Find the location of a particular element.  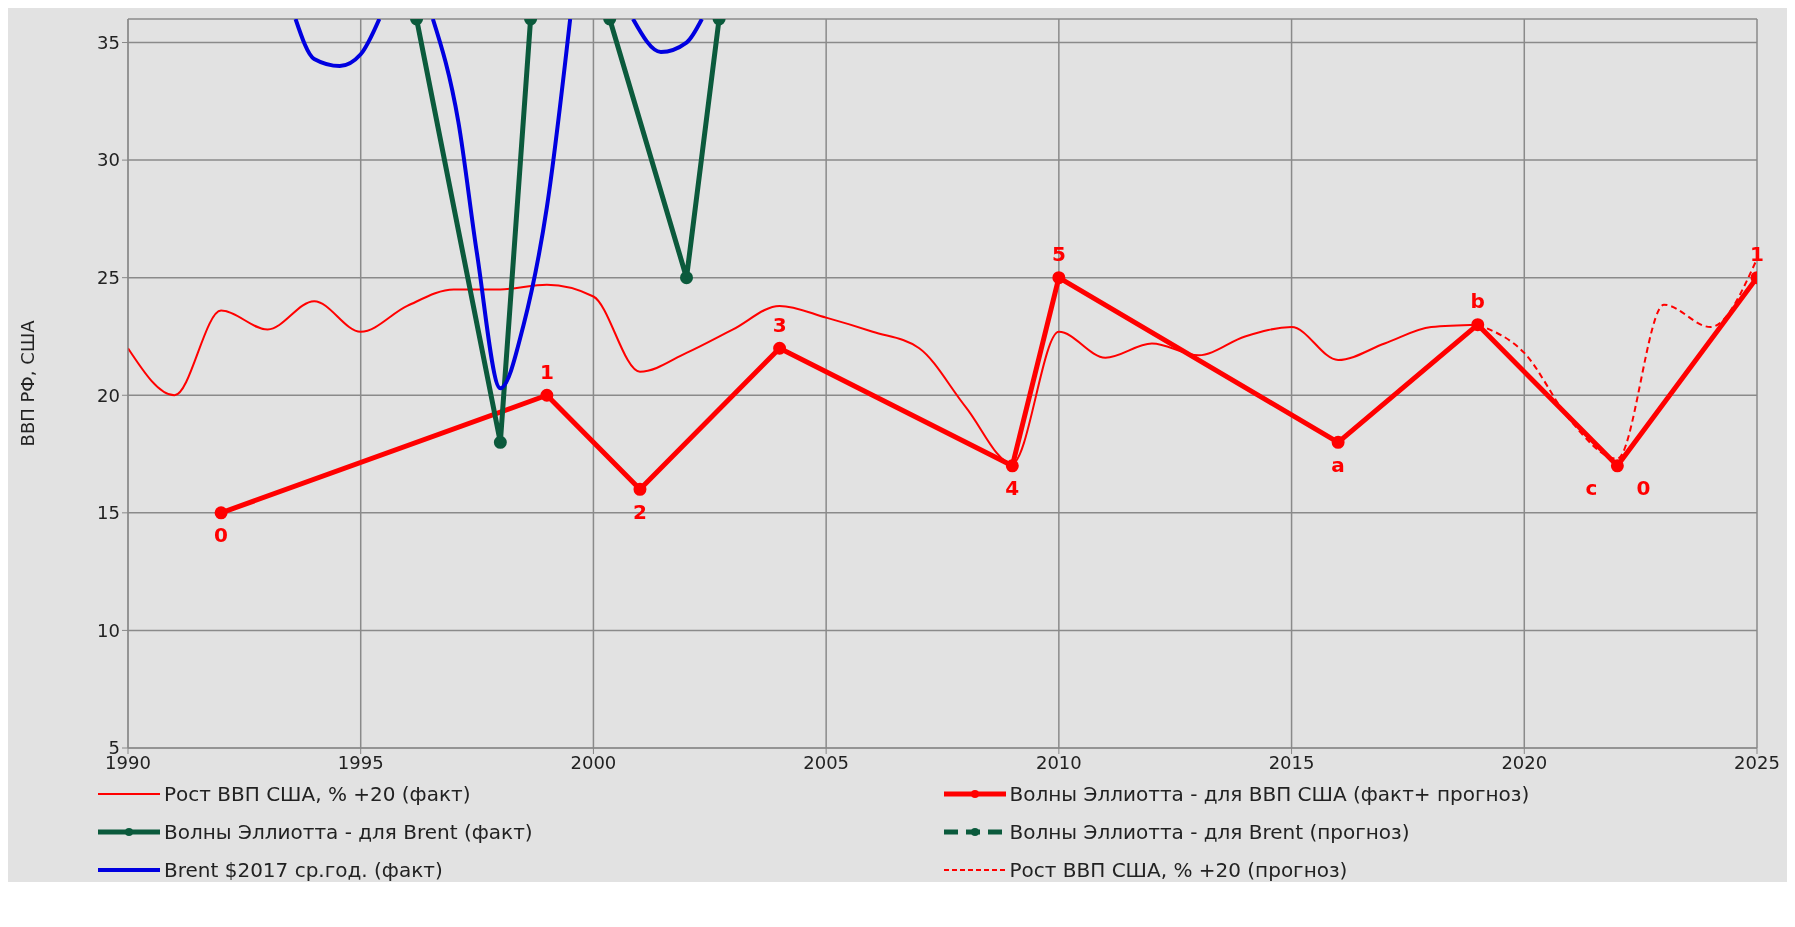

legend-label: Волны Эллиотта - для Brent (прогноз) is located at coordinates (1209, 832).